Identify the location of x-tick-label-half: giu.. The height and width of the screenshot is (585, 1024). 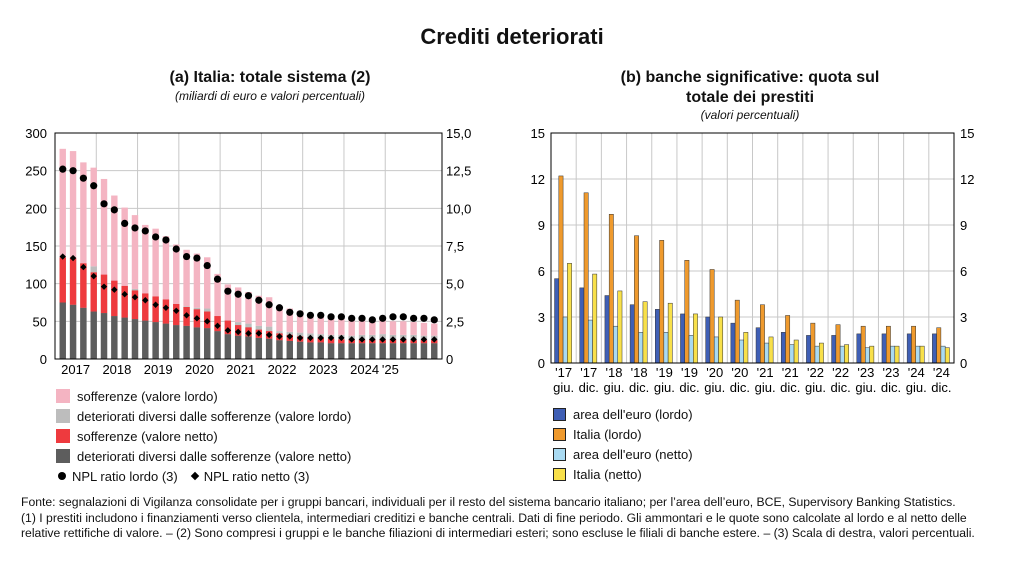
(613, 387).